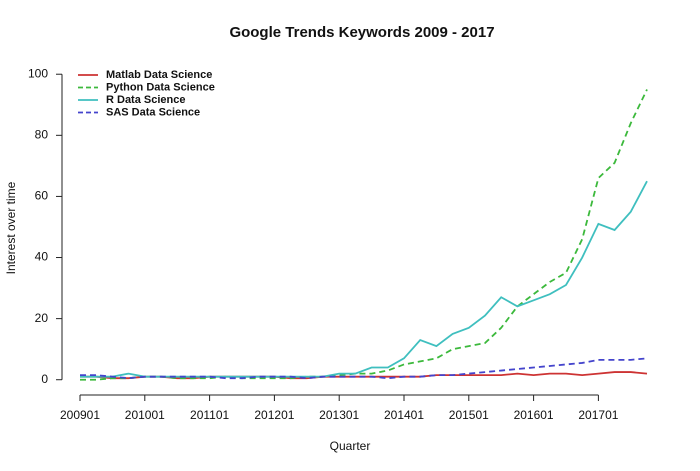 This screenshot has width=700, height=471. Describe the element at coordinates (42, 318) in the screenshot. I see `y-tick-label: 20` at that location.